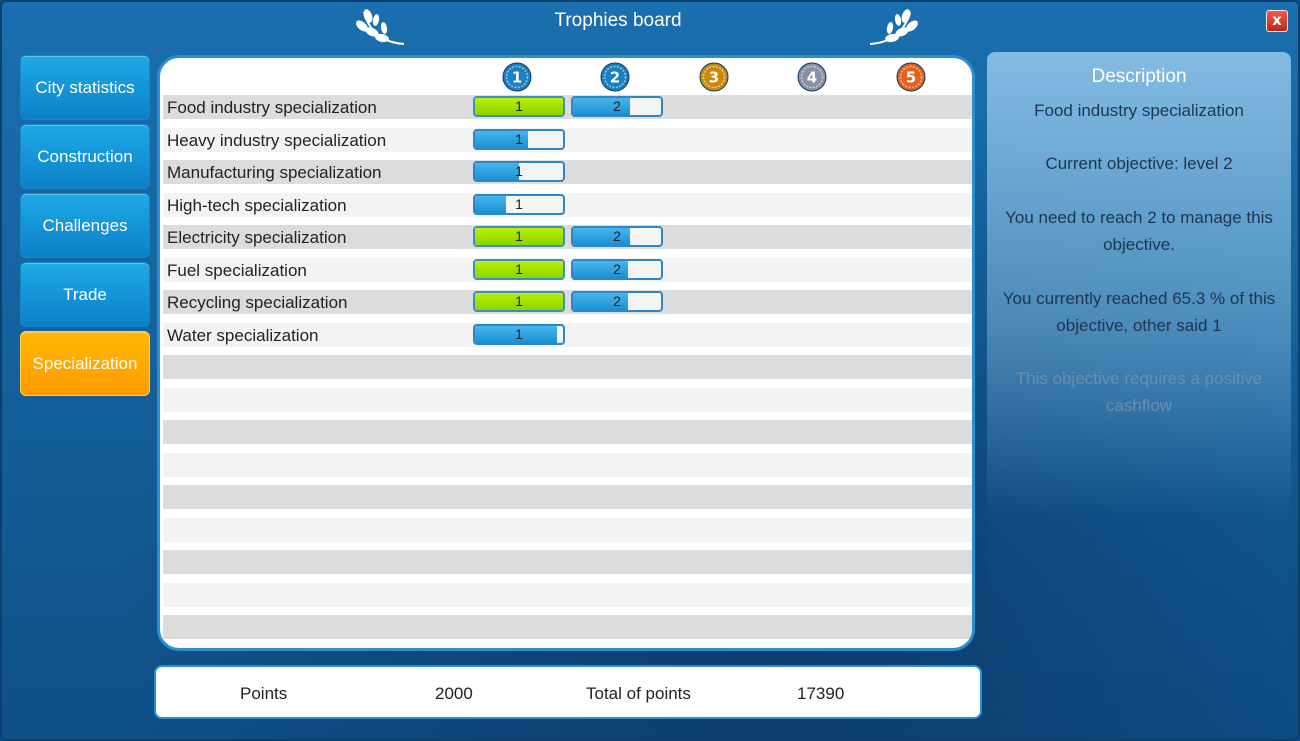  I want to click on table-row: Heavy industry specialization 1, so click(567, 141).